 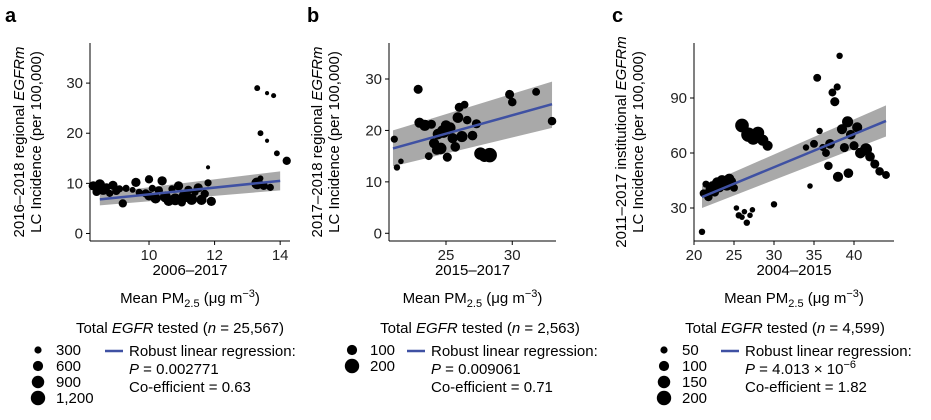 I want to click on size-legend-label: 150, so click(x=694, y=382).